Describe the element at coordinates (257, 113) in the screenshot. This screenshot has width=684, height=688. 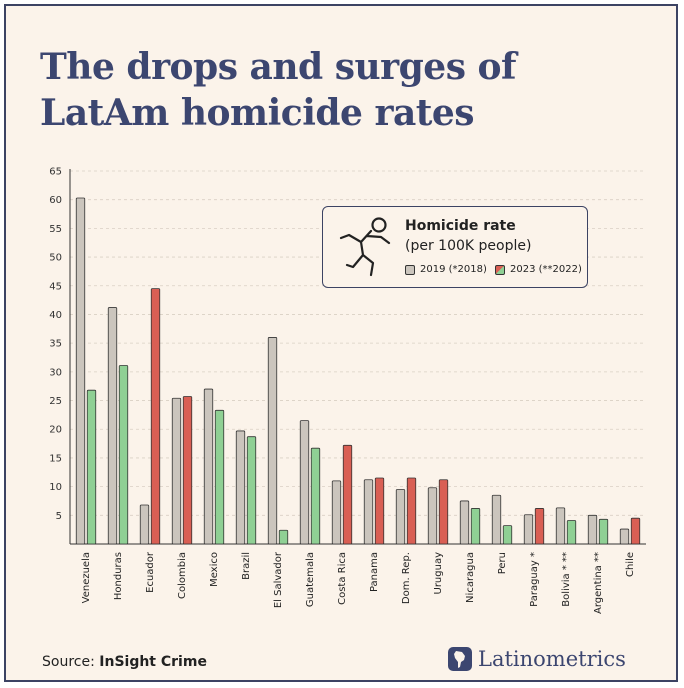
I see `chart-title-line-2: LatAm homicide rates` at that location.